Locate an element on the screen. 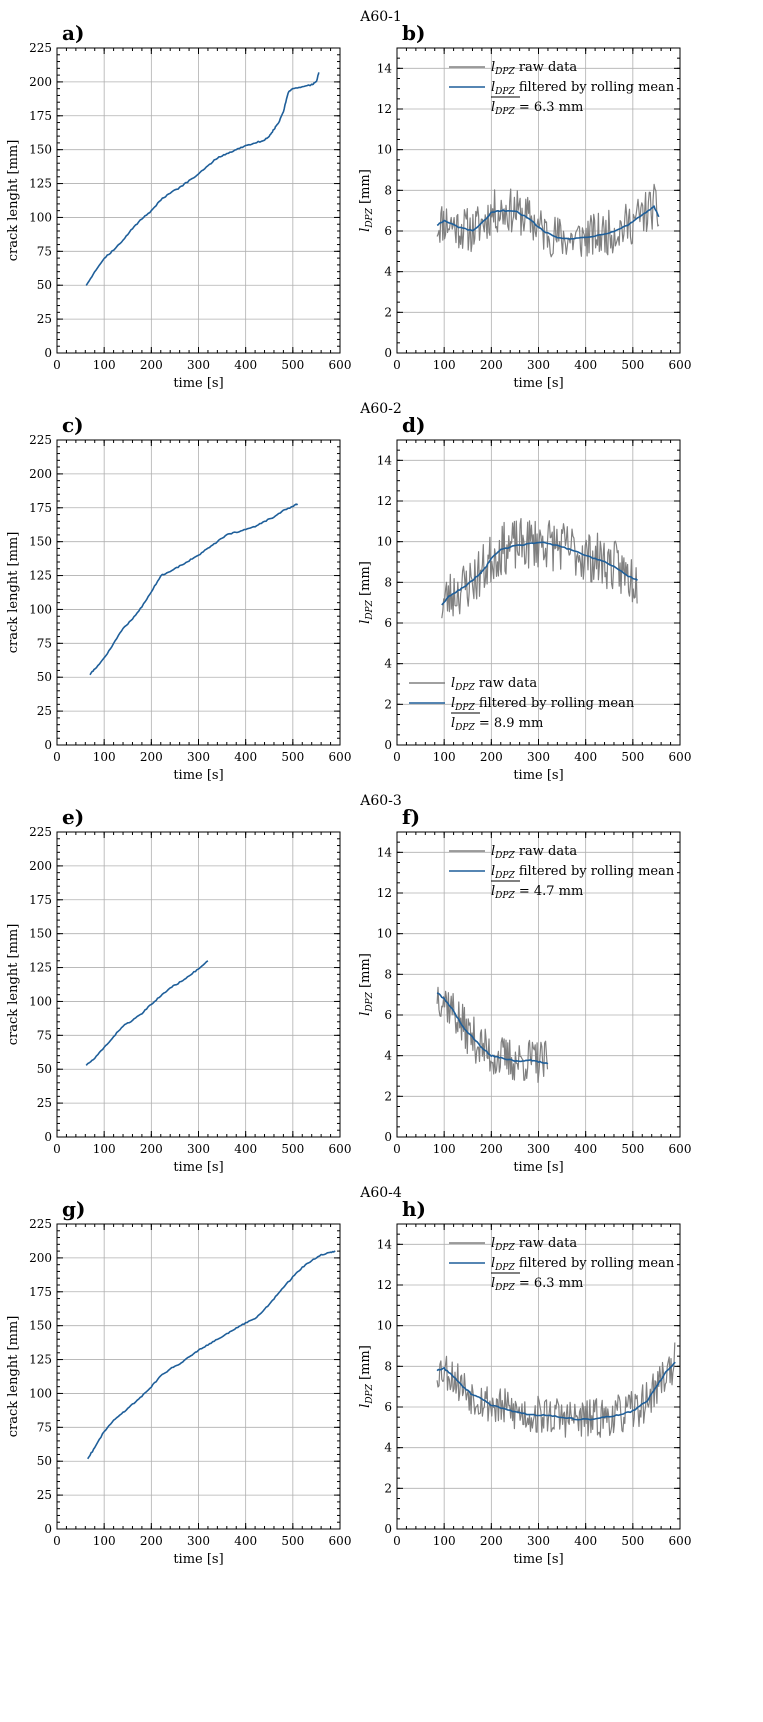 The image size is (763, 1722). legend-entry: lDPZ filtered by rolling mean is located at coordinates (543, 704).